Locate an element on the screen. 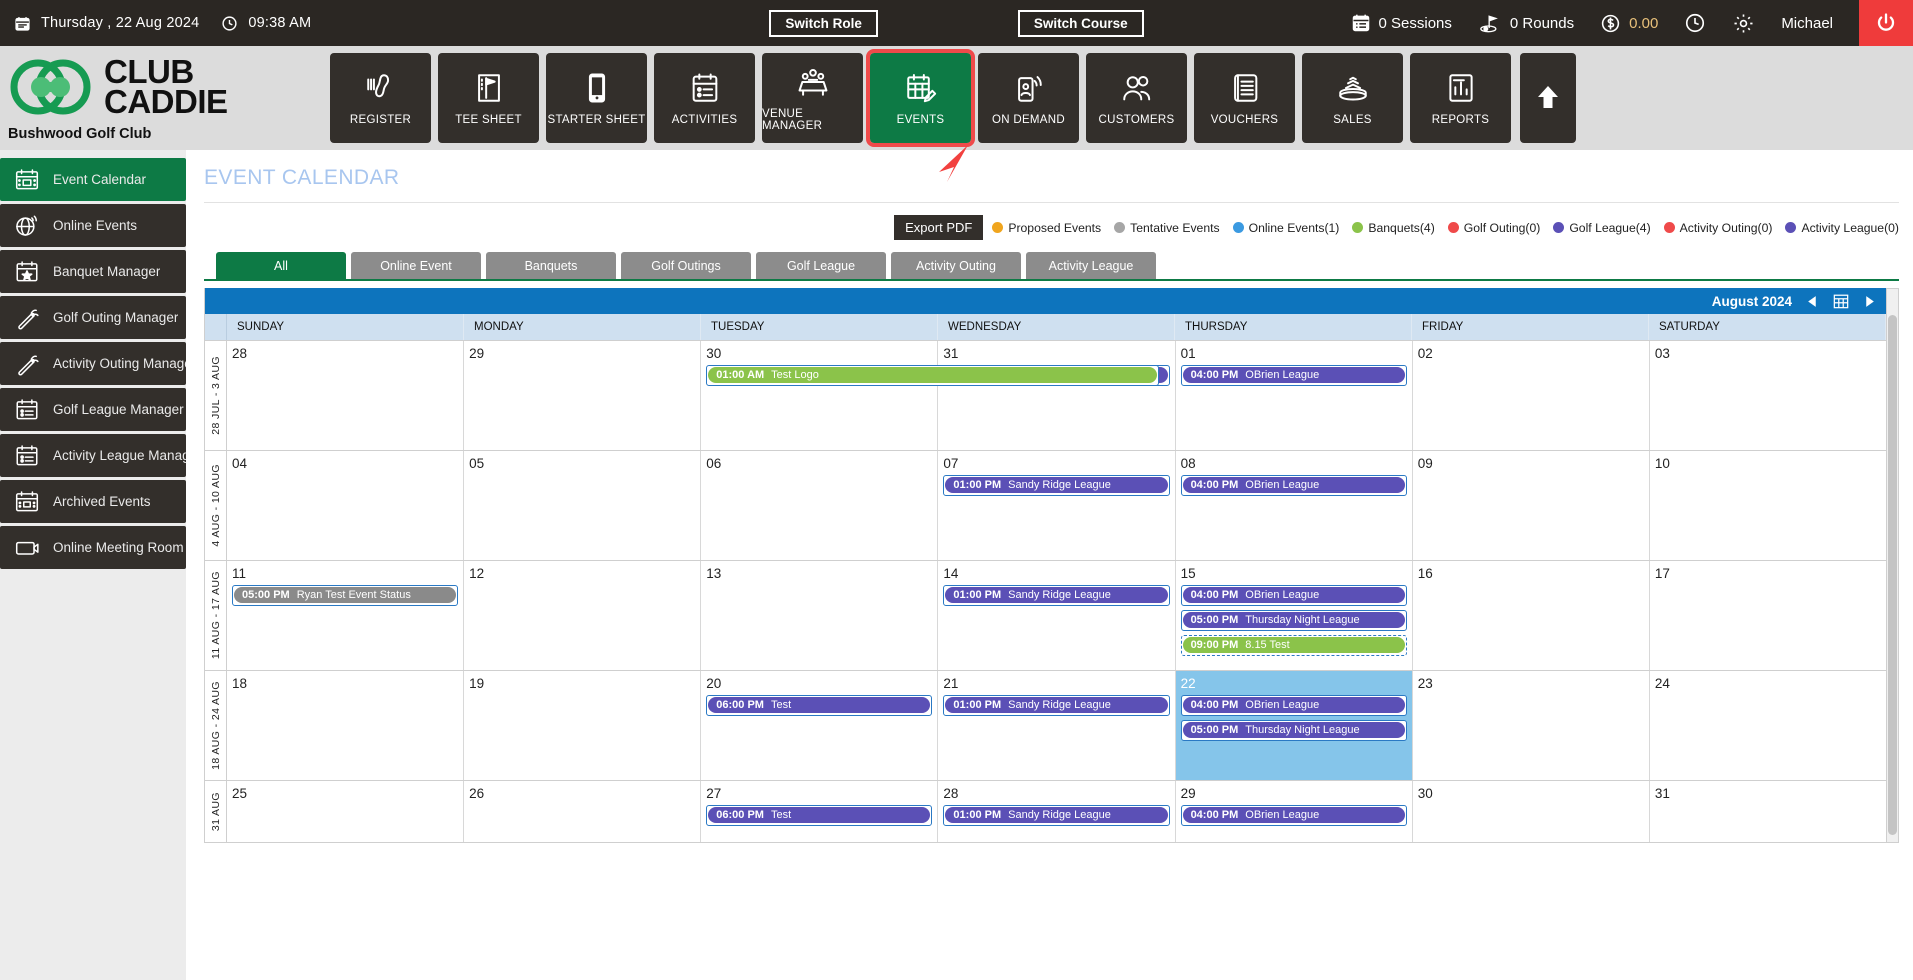 This screenshot has height=980, width=1913. legend-item: Proposed Events is located at coordinates (1046, 228).